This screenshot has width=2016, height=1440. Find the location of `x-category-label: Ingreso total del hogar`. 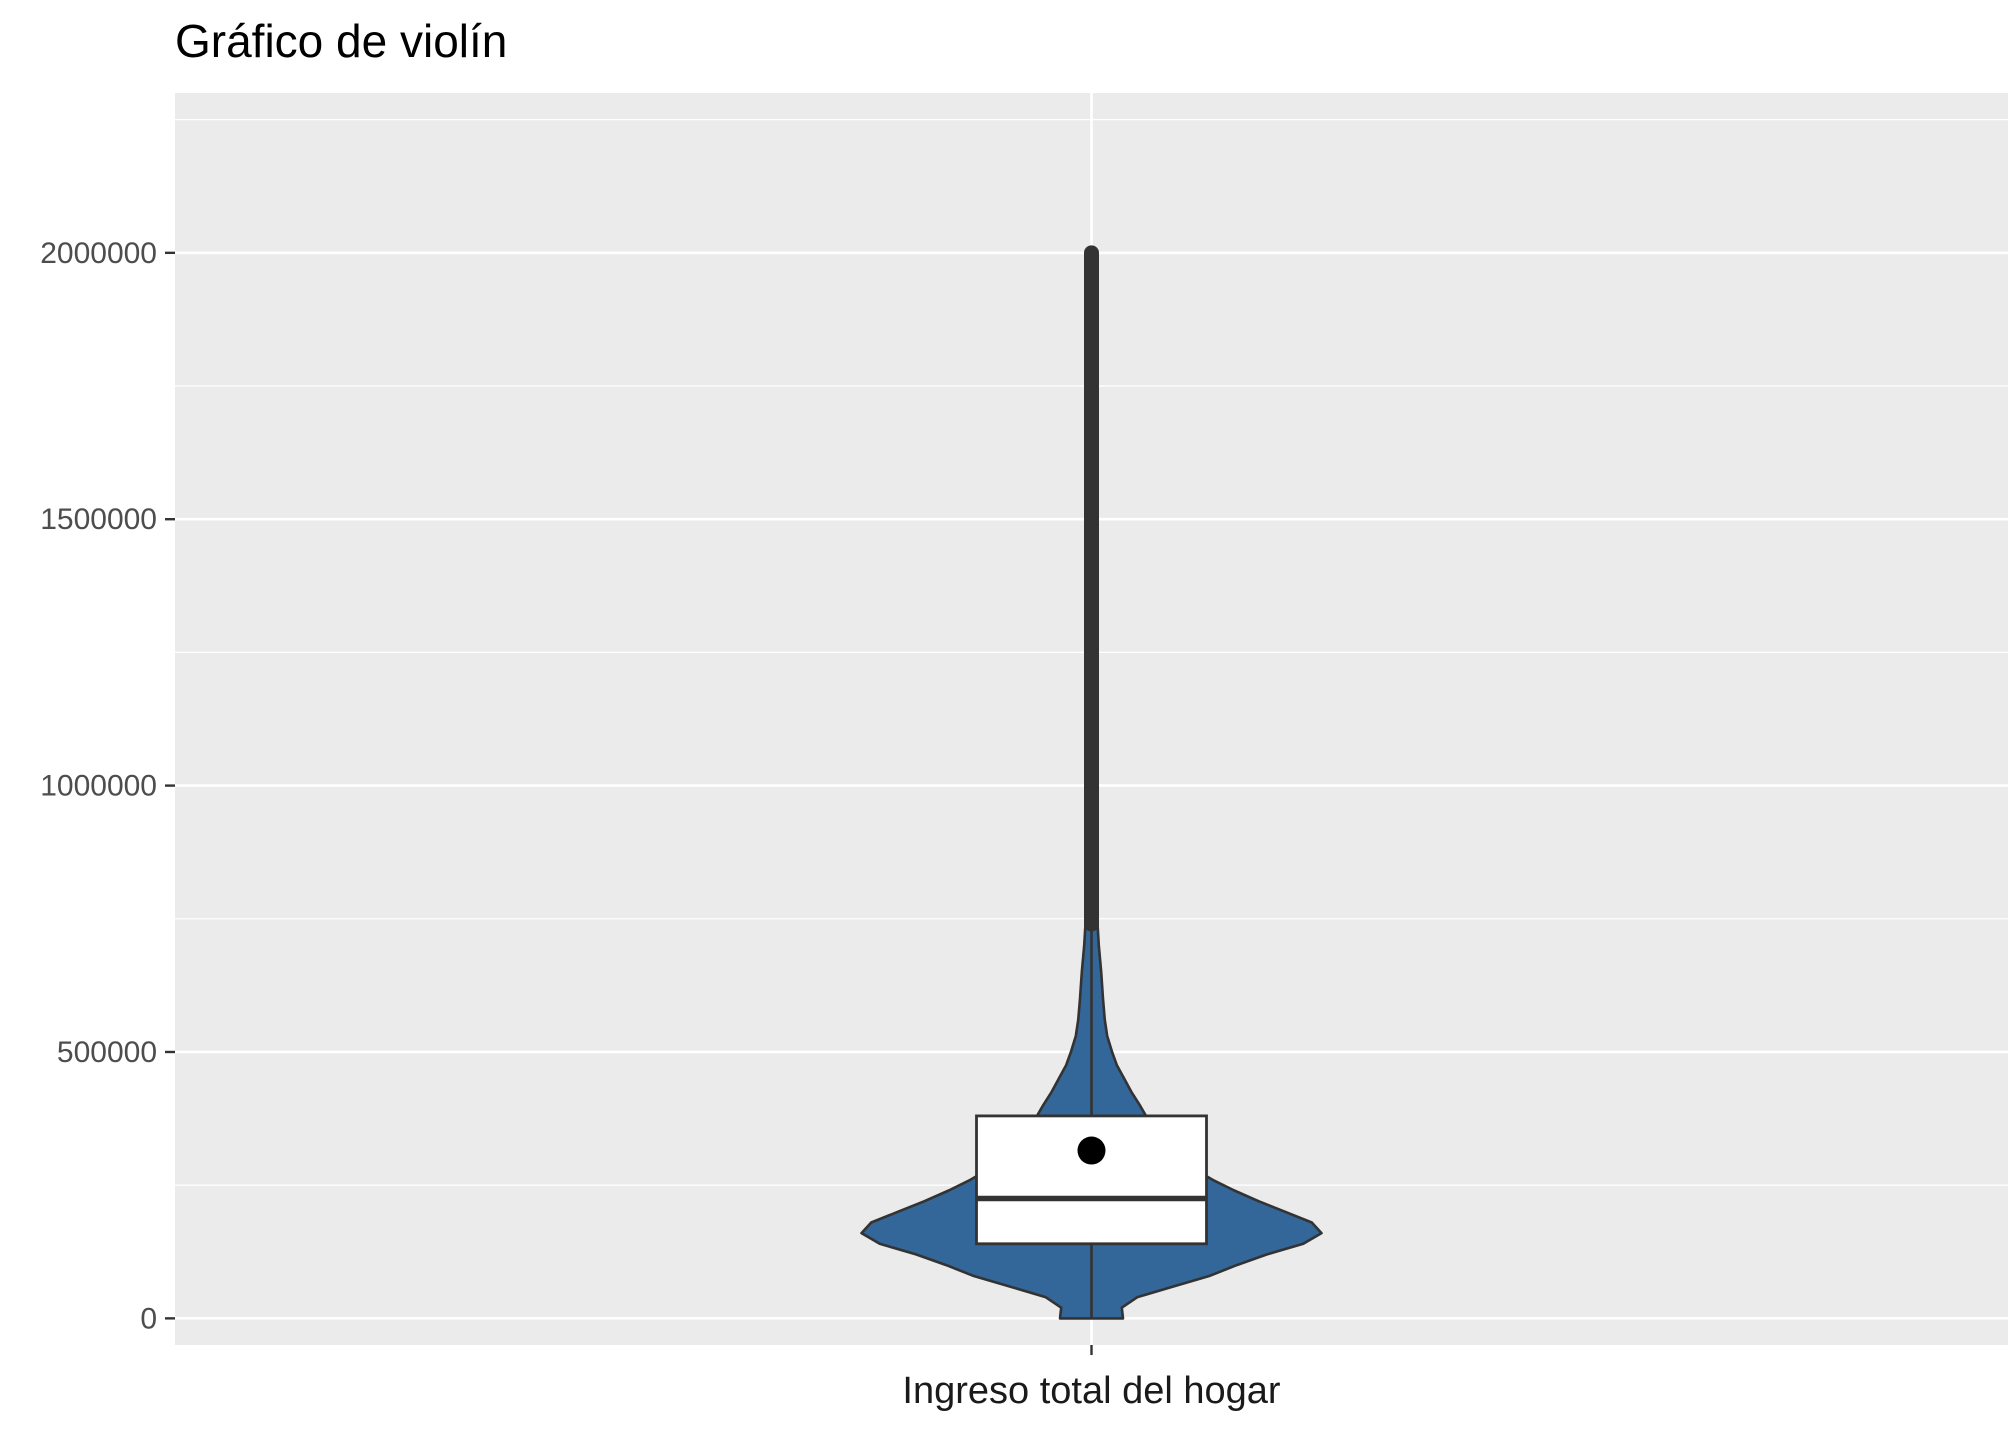

x-category-label: Ingreso total del hogar is located at coordinates (1091, 1391).